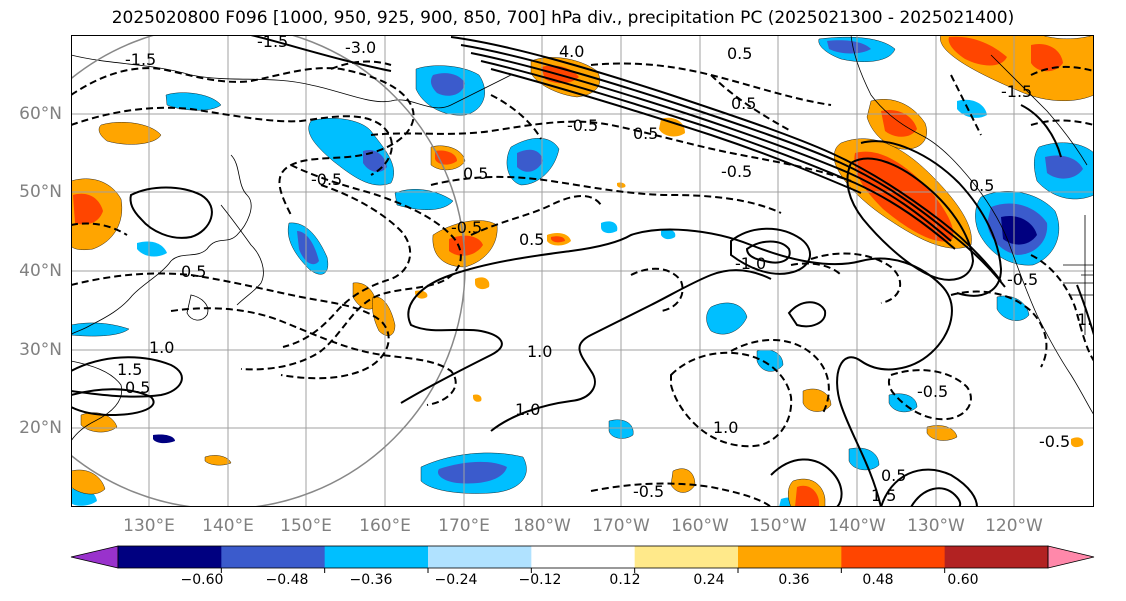  What do you see at coordinates (287, 580) in the screenshot?
I see `colorbar-tick-label: −0.48` at bounding box center [287, 580].